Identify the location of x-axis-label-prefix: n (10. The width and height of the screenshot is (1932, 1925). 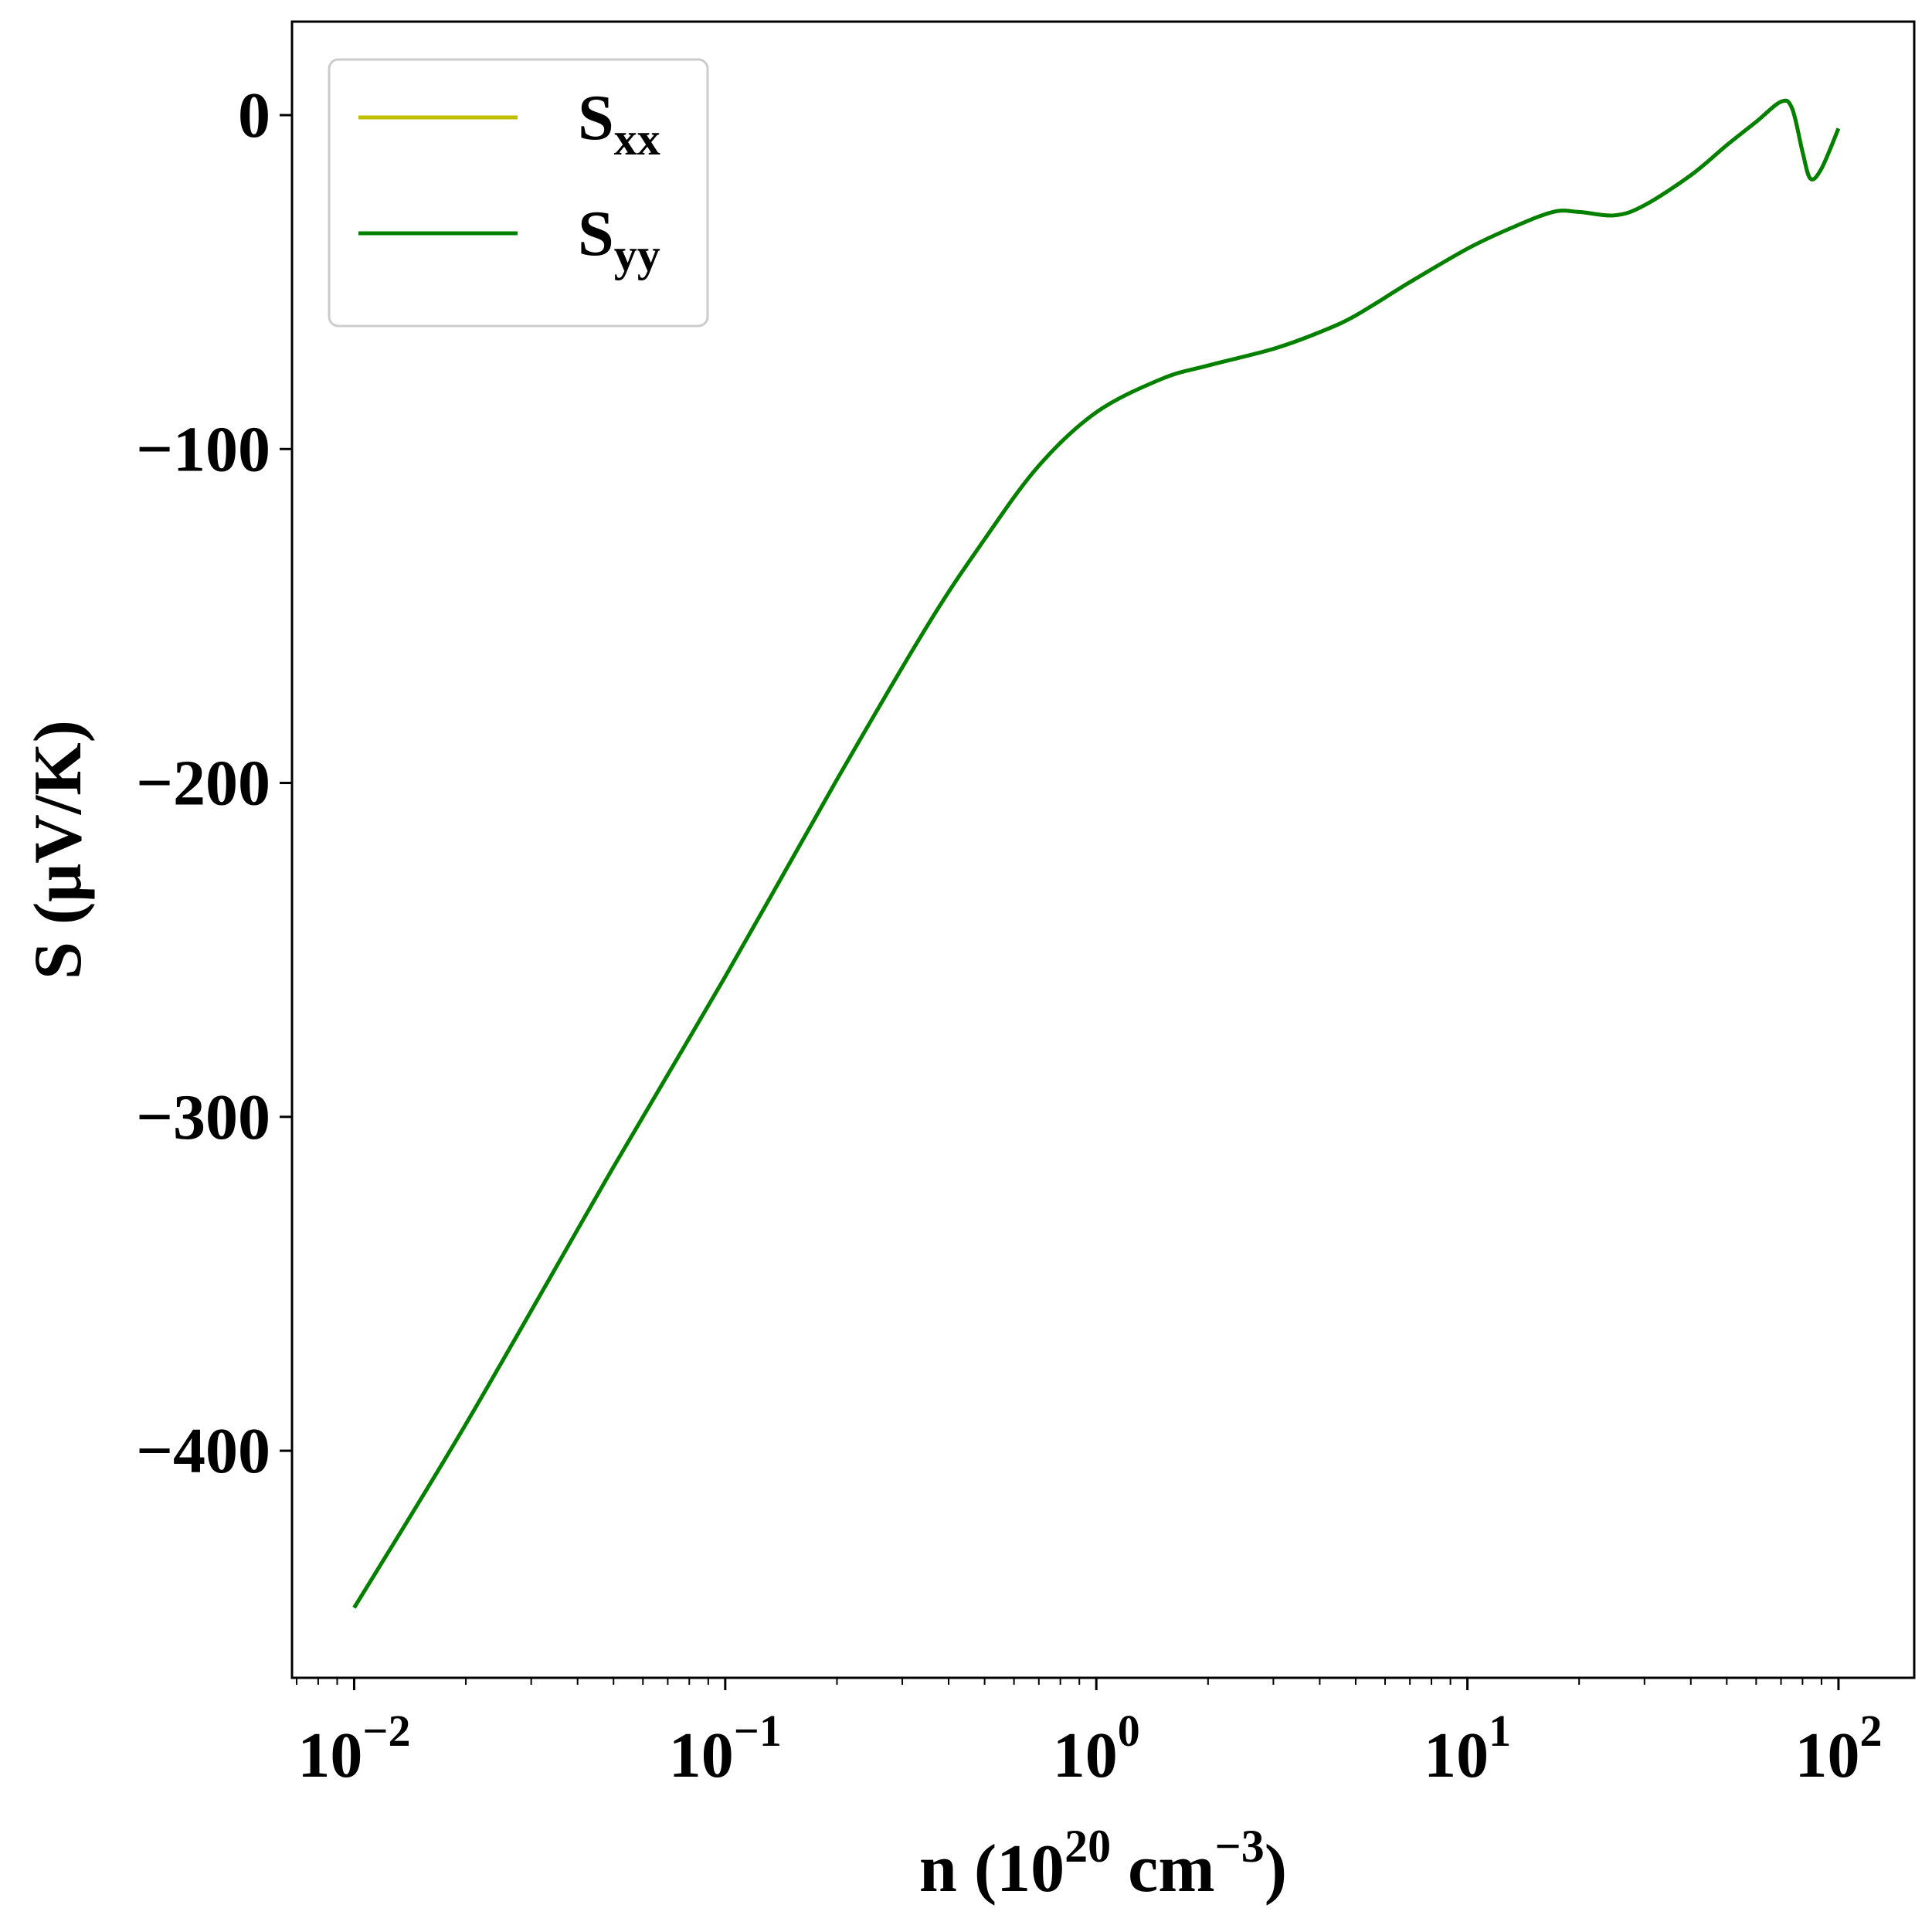
(992, 1869).